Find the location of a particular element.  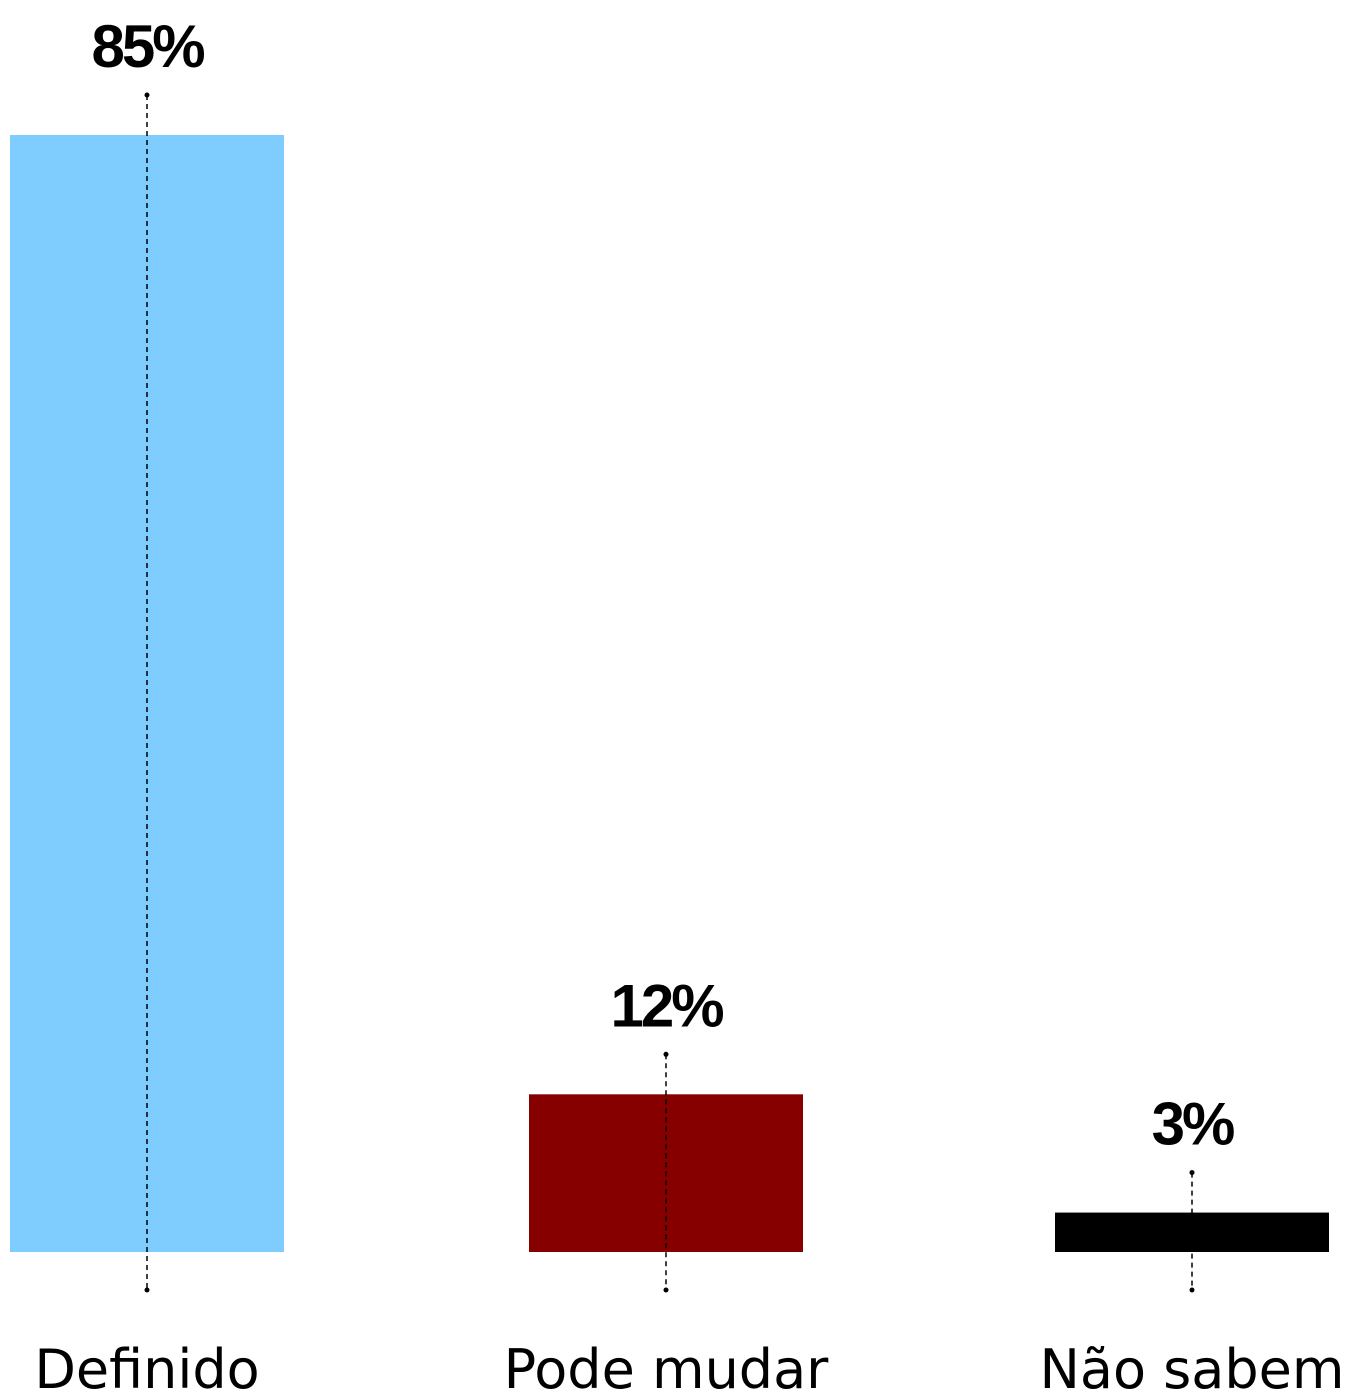

category-label: Não sabem is located at coordinates (1191, 1367).